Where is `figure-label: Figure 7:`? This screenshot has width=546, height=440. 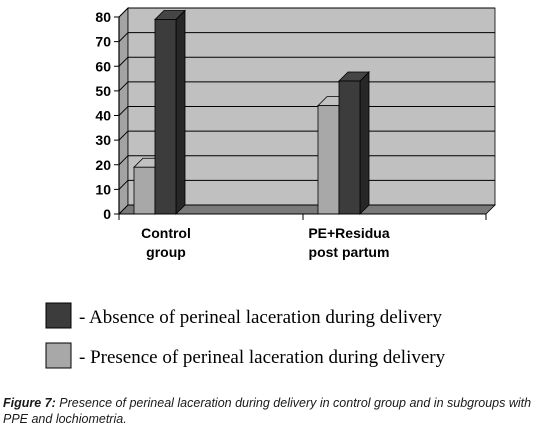
figure-label: Figure 7: is located at coordinates (29, 403).